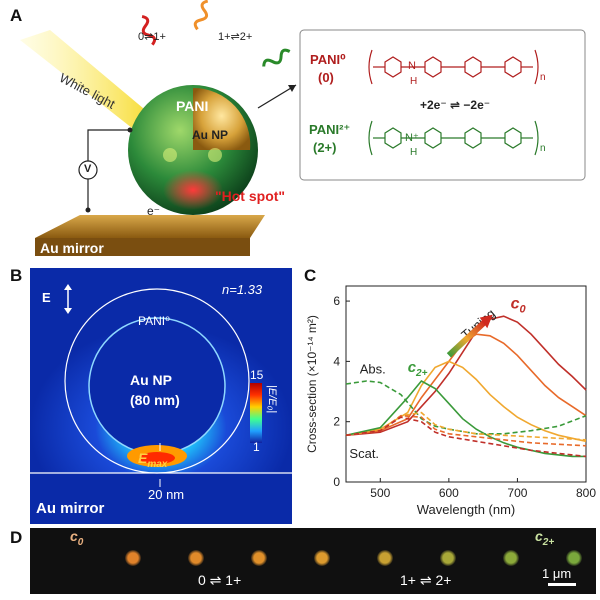  Describe the element at coordinates (166, 494) in the screenshot. I see `gap-label: 20 nm` at that location.